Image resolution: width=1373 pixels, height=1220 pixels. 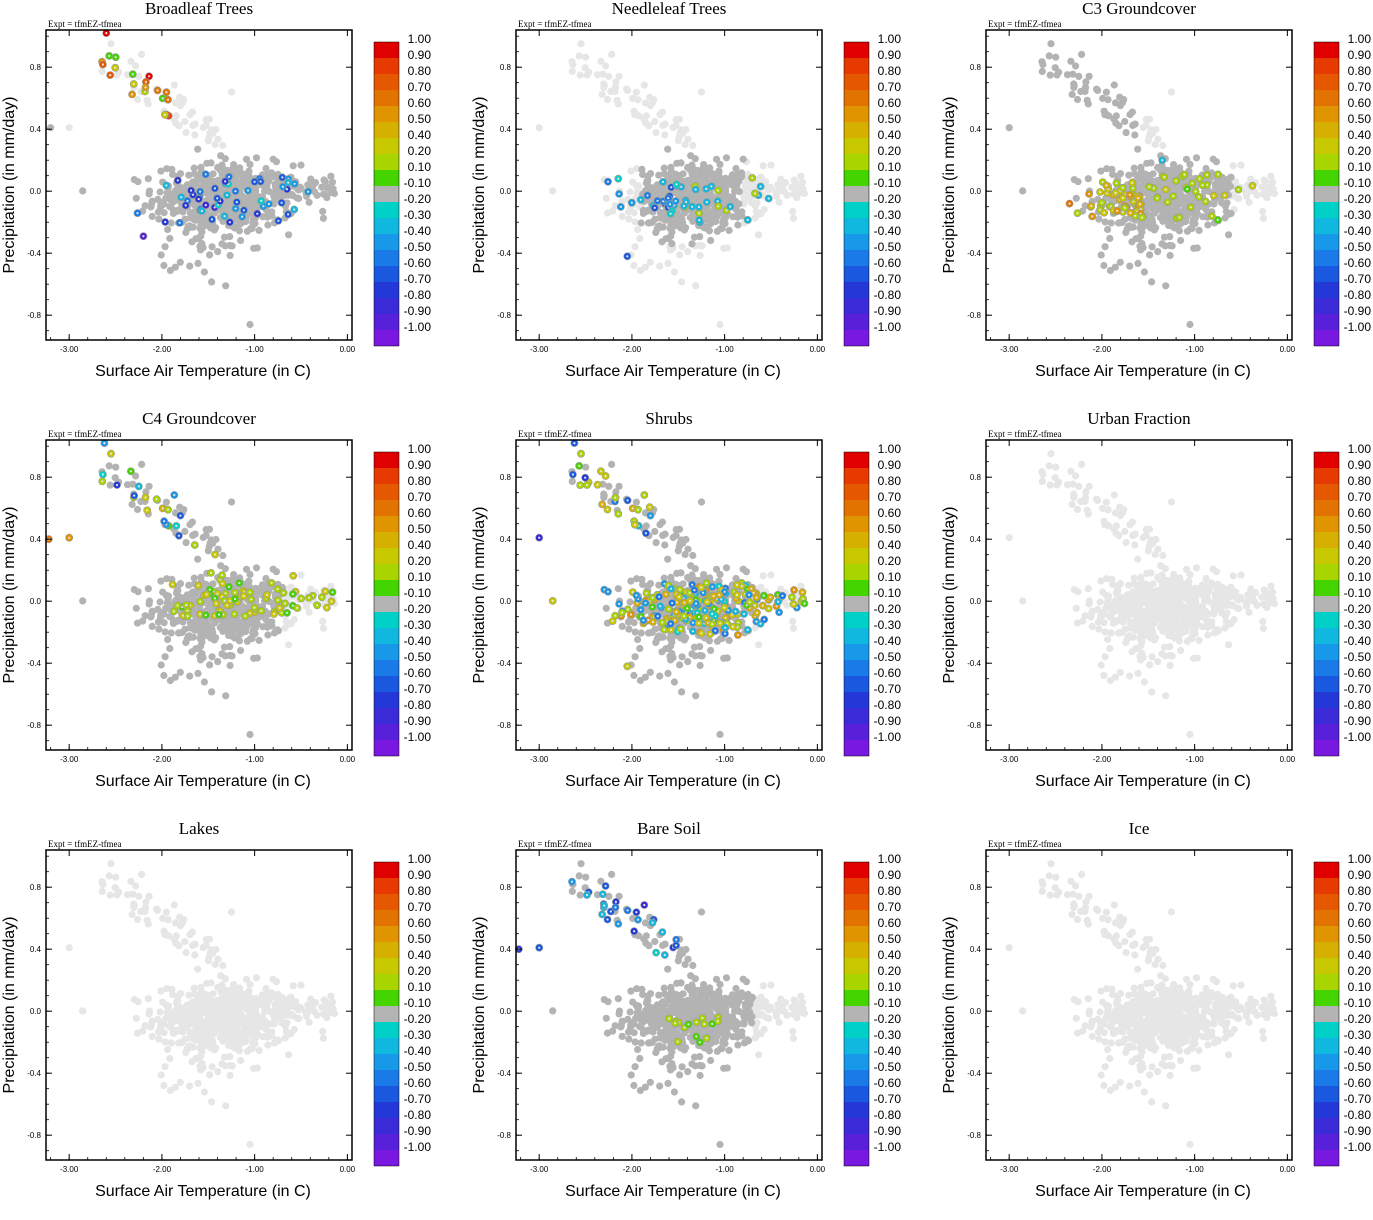 I want to click on colorbar-label: -0.50, so click(x=888, y=657).